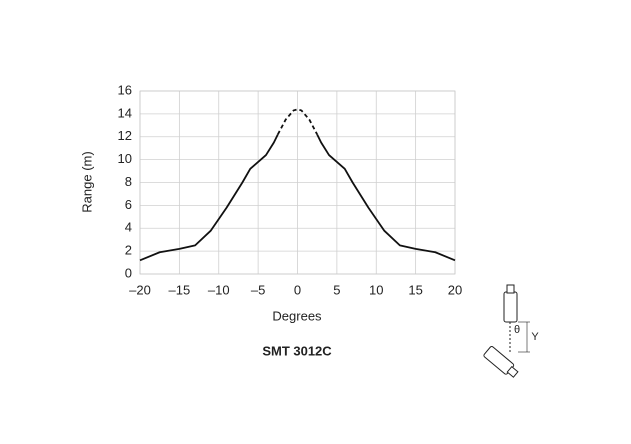 The width and height of the screenshot is (631, 444). Describe the element at coordinates (128, 250) in the screenshot. I see `y-tick-label: 2` at that location.